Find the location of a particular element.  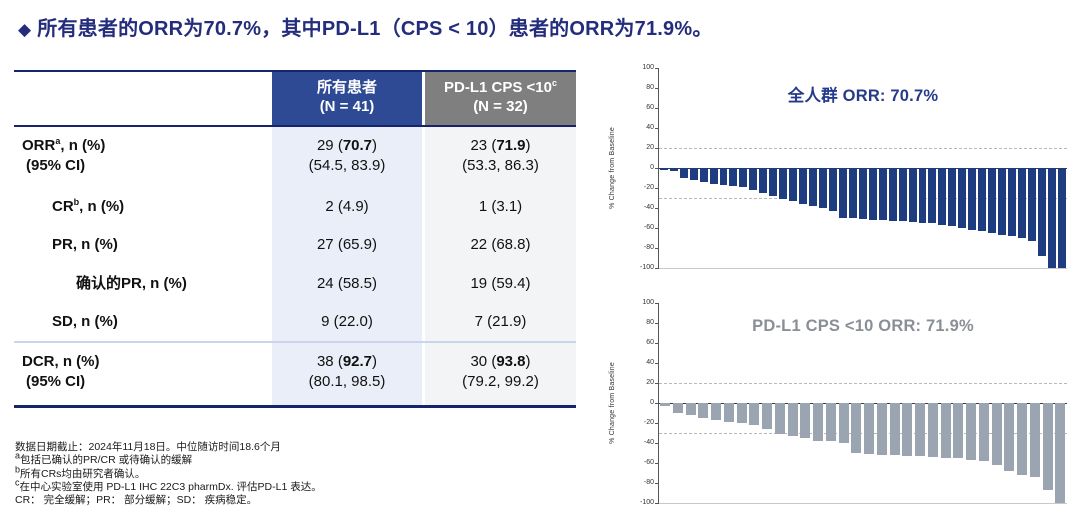

footnote-line: a包括已确认的PR/CR 或待确认的缓解 is located at coordinates (104, 458).